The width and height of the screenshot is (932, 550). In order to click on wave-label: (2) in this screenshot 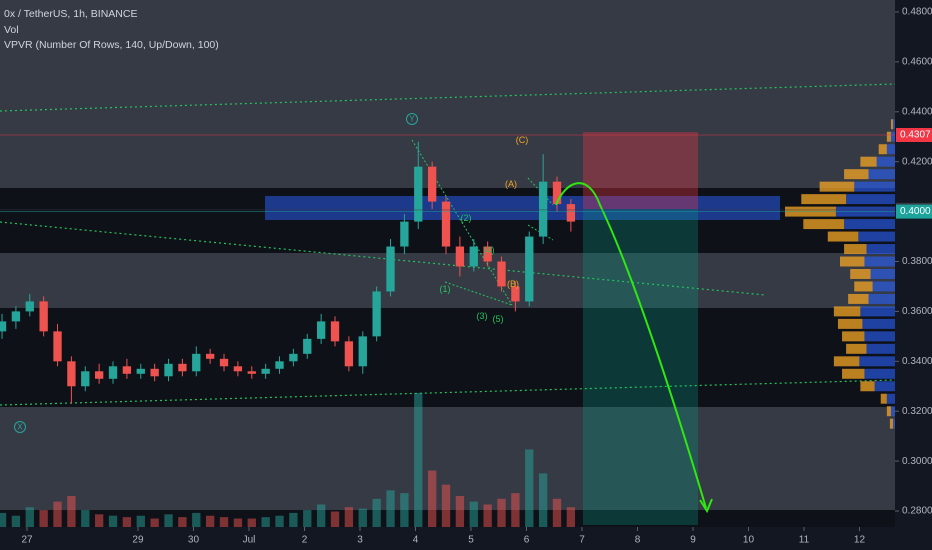, I will do `click(466, 218)`.